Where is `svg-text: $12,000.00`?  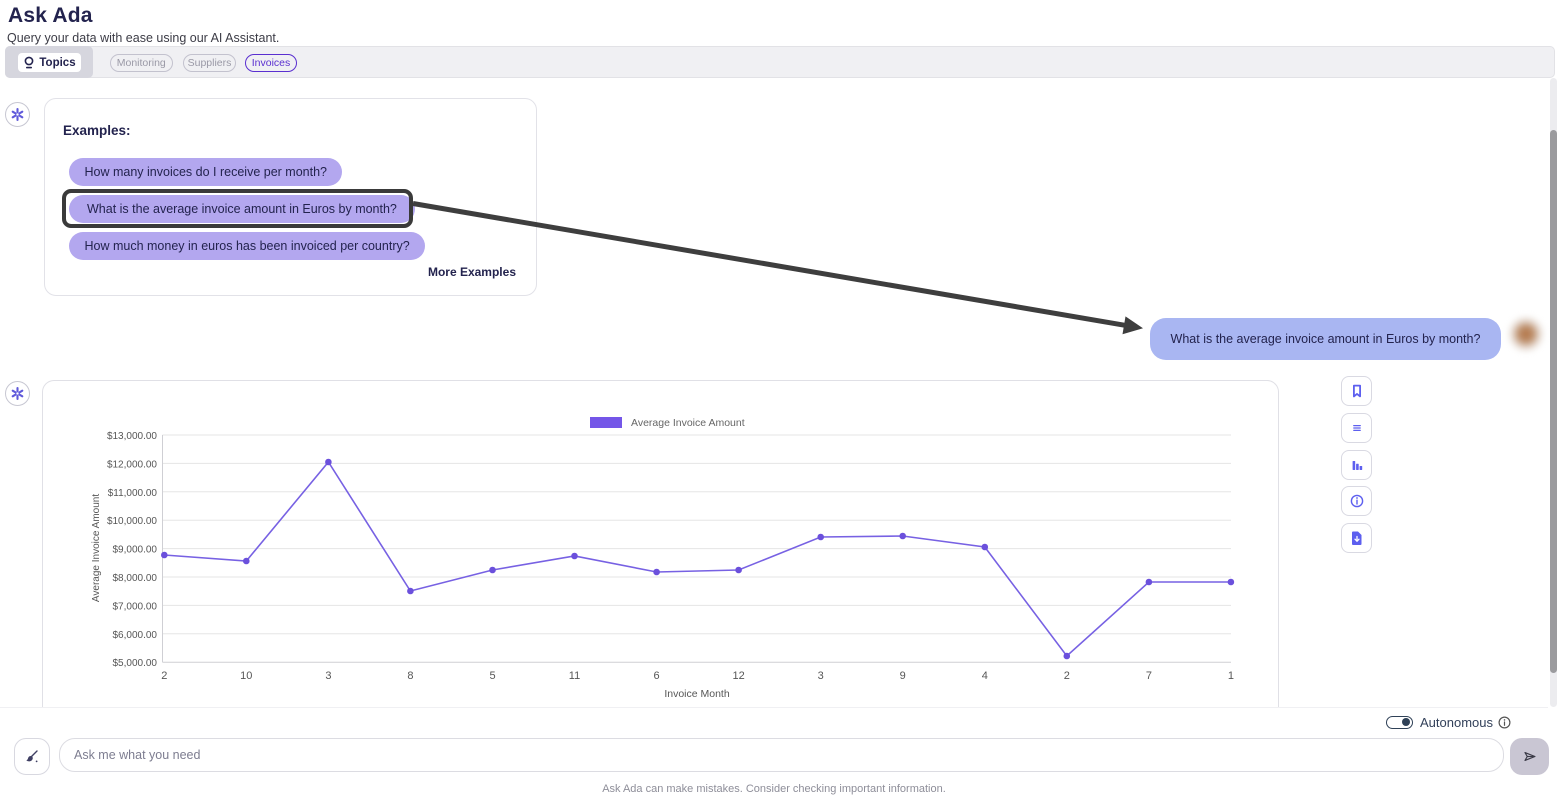 svg-text: $12,000.00 is located at coordinates (132, 464).